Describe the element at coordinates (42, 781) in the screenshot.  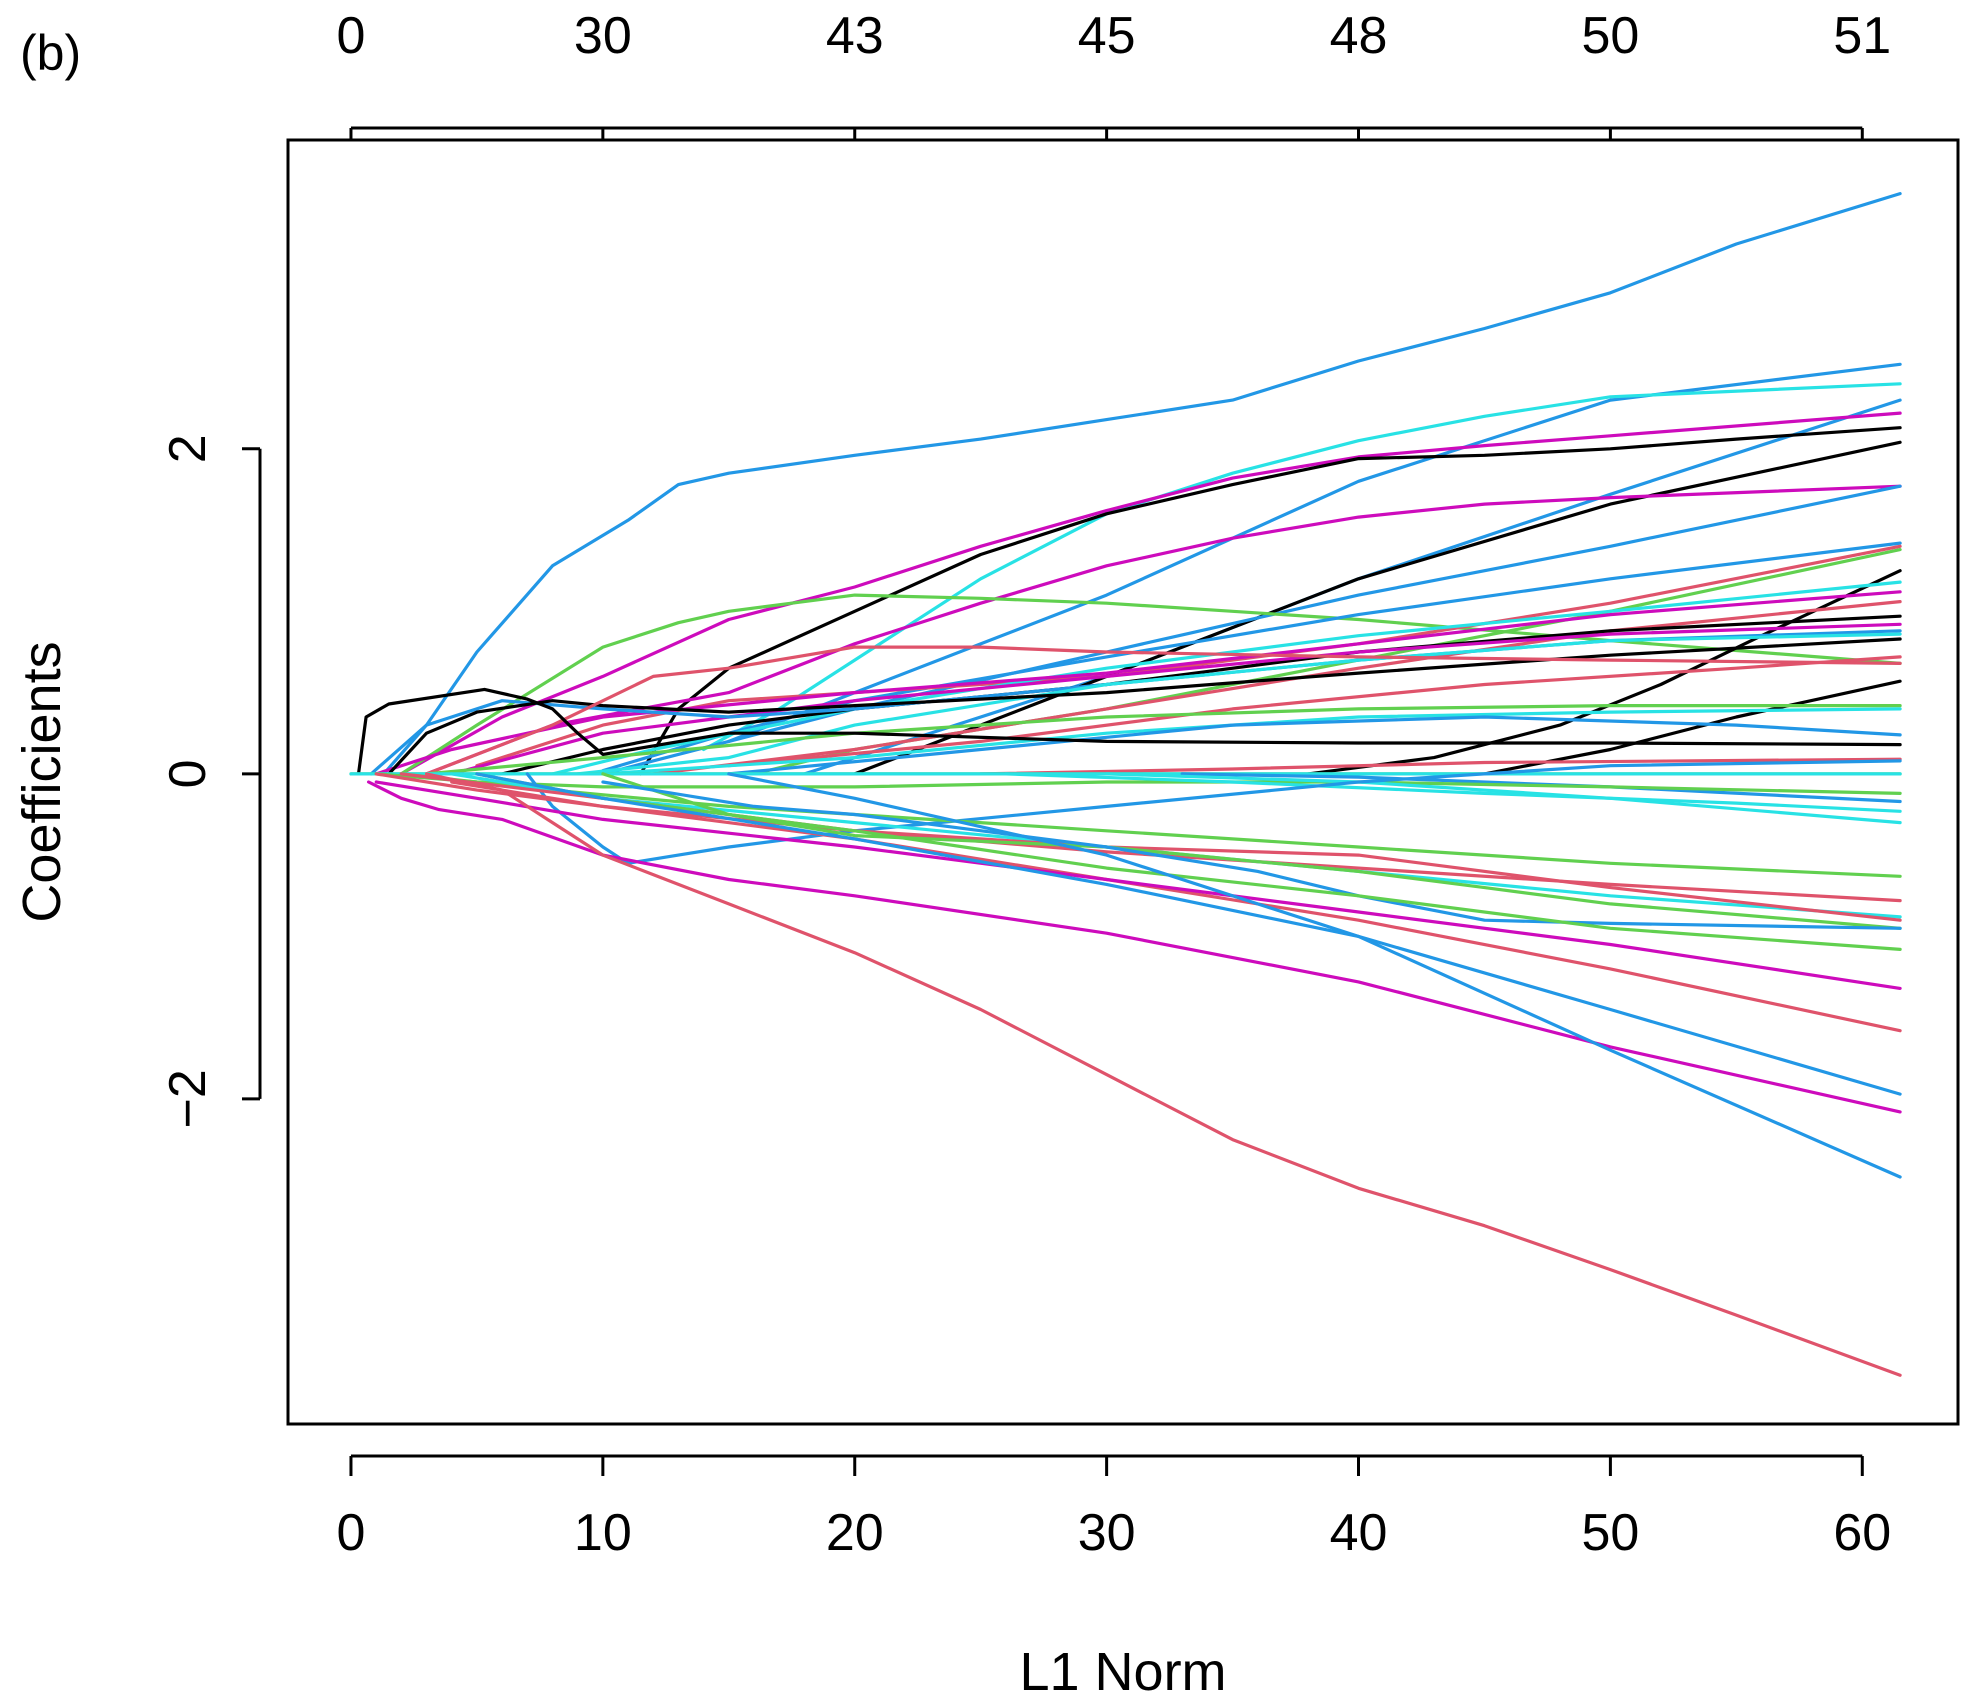
I see `y-axis-title: Coefficients` at that location.